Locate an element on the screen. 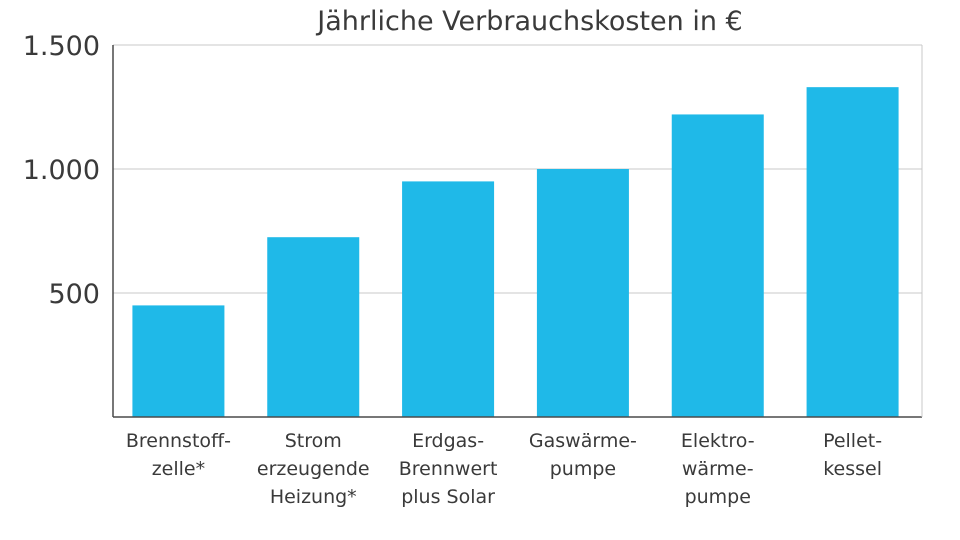  x-tick-label: Elektro-wärme-pumpe is located at coordinates (718, 469).